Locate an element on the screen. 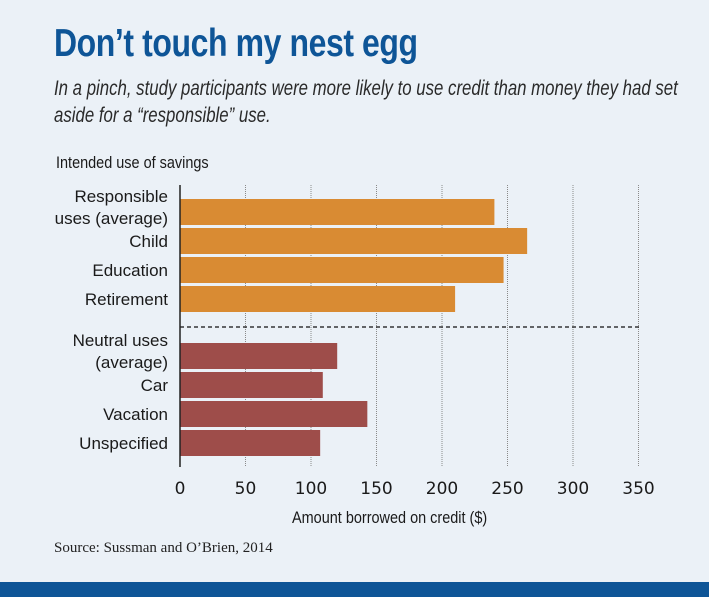  bar-vacation is located at coordinates (274, 414).